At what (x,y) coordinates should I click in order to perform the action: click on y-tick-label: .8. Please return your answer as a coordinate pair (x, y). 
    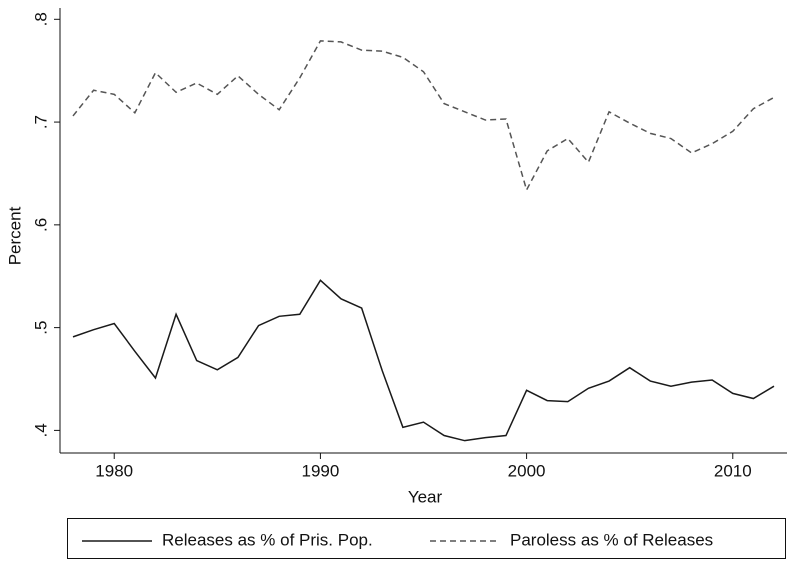
    Looking at the image, I should click on (40, 19).